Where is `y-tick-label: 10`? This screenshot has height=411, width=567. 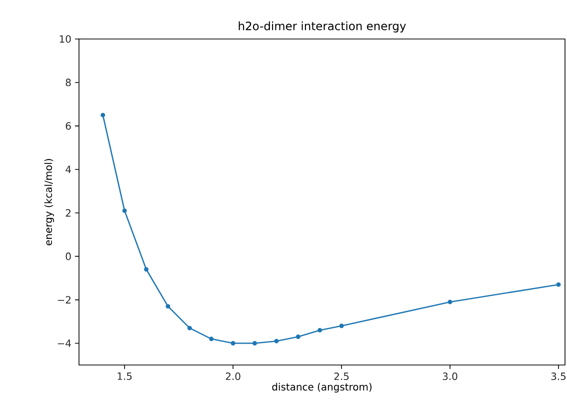
y-tick-label: 10 is located at coordinates (65, 39).